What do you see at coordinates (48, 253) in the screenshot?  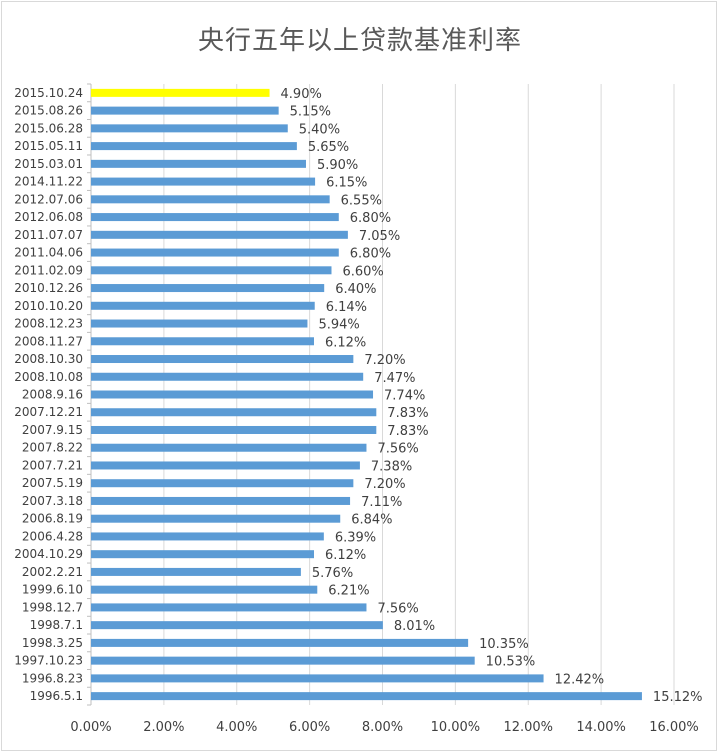 I see `category-label: 2011.04.06` at bounding box center [48, 253].